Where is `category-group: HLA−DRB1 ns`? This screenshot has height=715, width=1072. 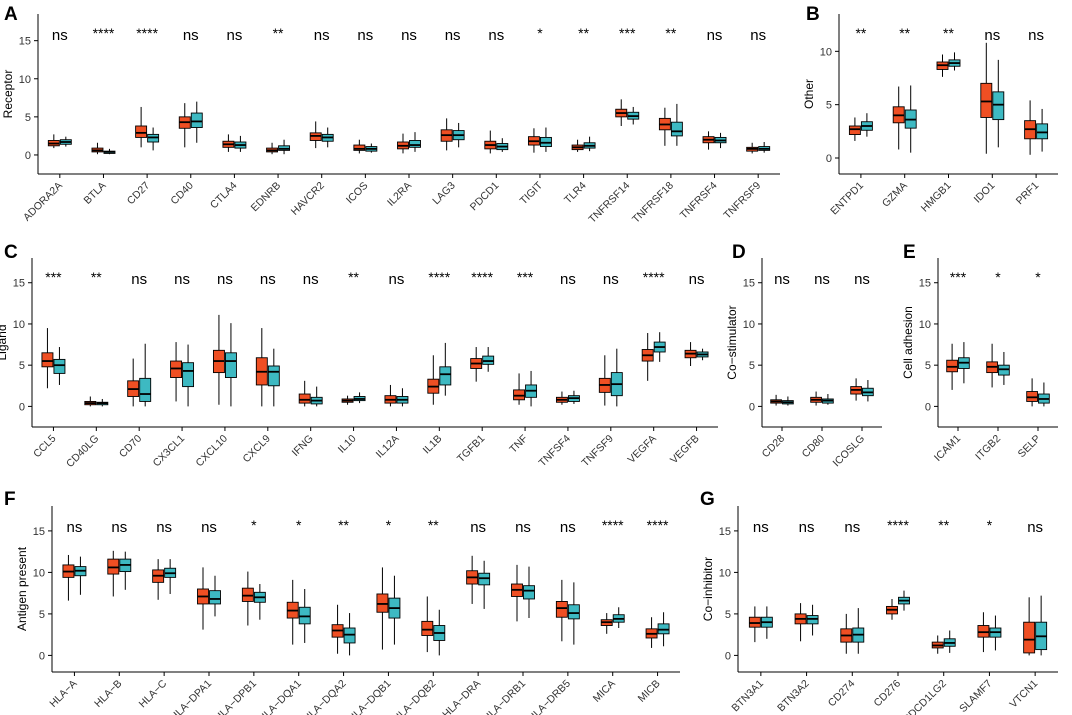
category-group: HLA−DRB1 ns is located at coordinates (508, 617).